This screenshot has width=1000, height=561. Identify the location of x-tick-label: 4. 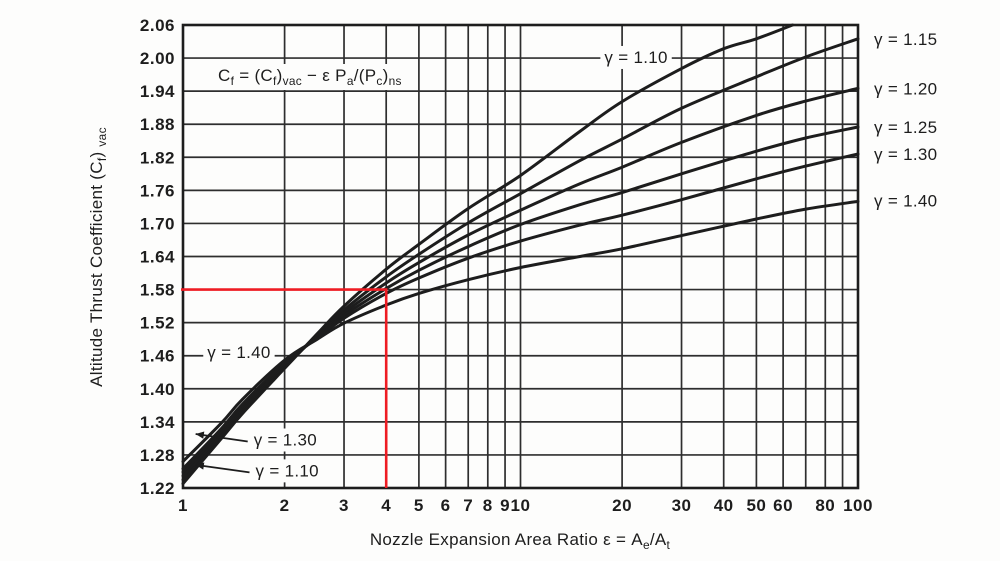
(386, 505).